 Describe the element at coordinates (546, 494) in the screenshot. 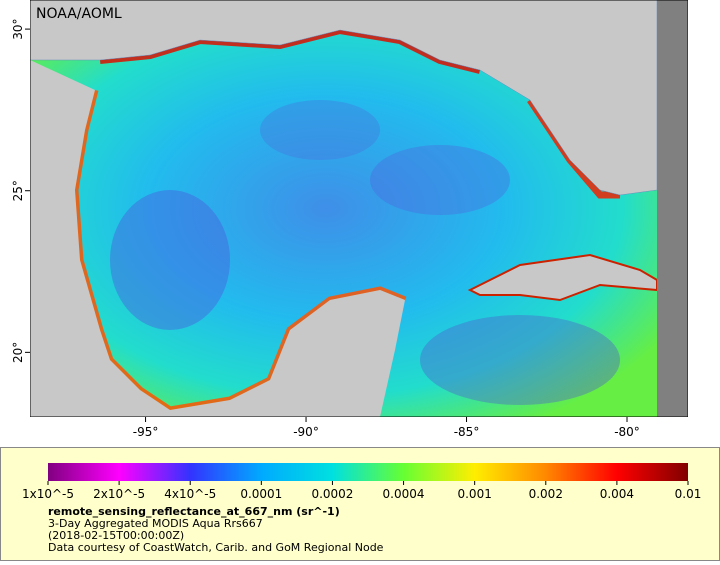

I see `colorbar-tick-label: 0.002` at that location.